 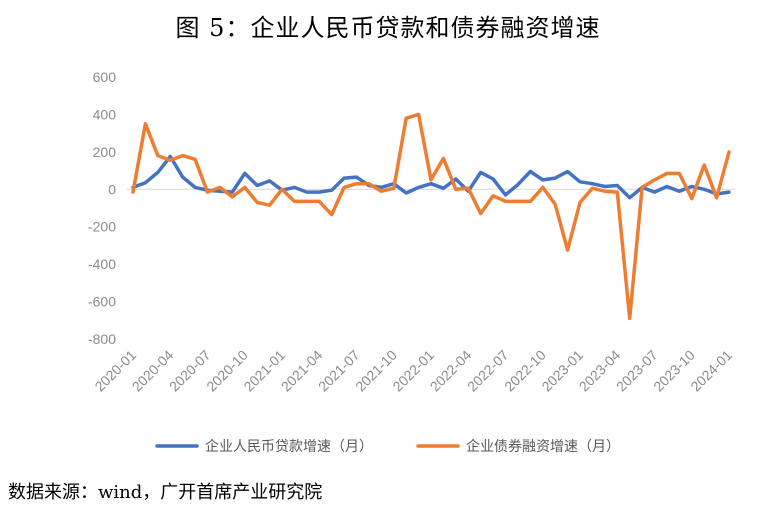 I want to click on y-tick-label: -800, so click(x=102, y=339).